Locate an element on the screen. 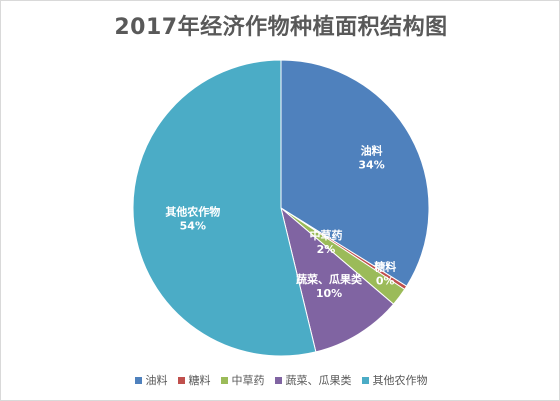 The width and height of the screenshot is (560, 401). legend-label-3: 蔬菜、瓜果类 is located at coordinates (318, 380).